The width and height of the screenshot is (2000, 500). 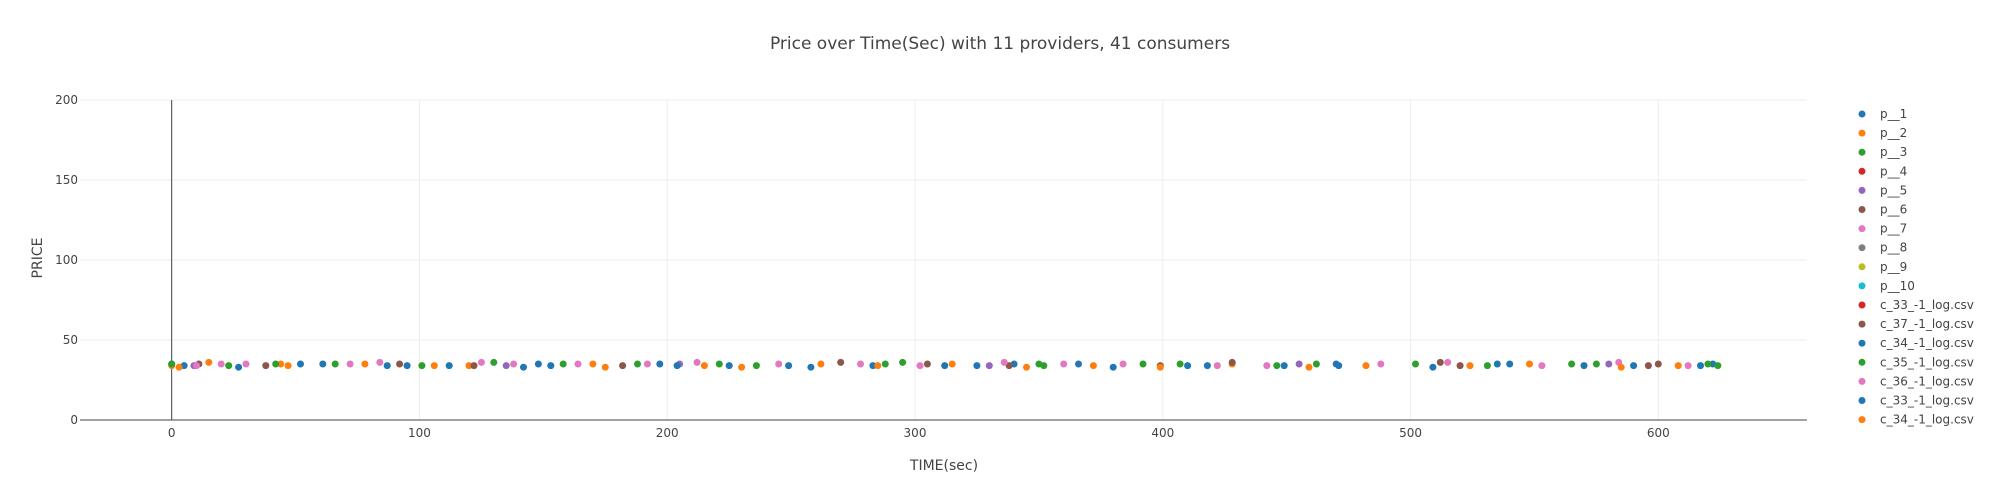 What do you see at coordinates (1927, 305) in the screenshot?
I see `legend-label: c_33_-1_log.csv` at bounding box center [1927, 305].